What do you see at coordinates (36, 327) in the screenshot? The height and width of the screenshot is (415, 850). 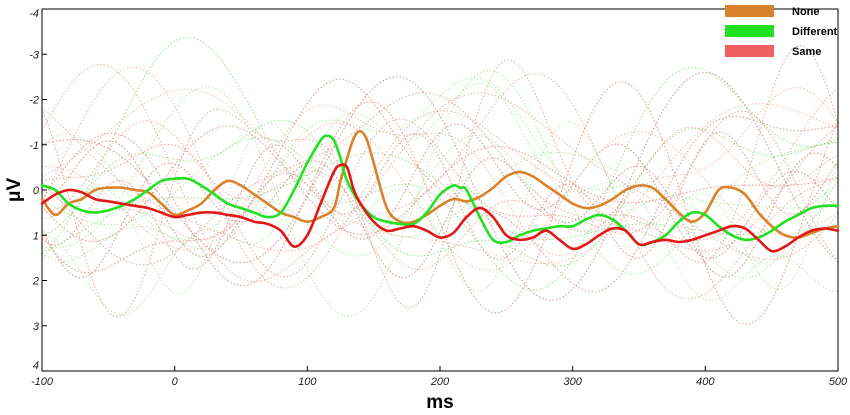 I see `y-tick-label: 3` at bounding box center [36, 327].